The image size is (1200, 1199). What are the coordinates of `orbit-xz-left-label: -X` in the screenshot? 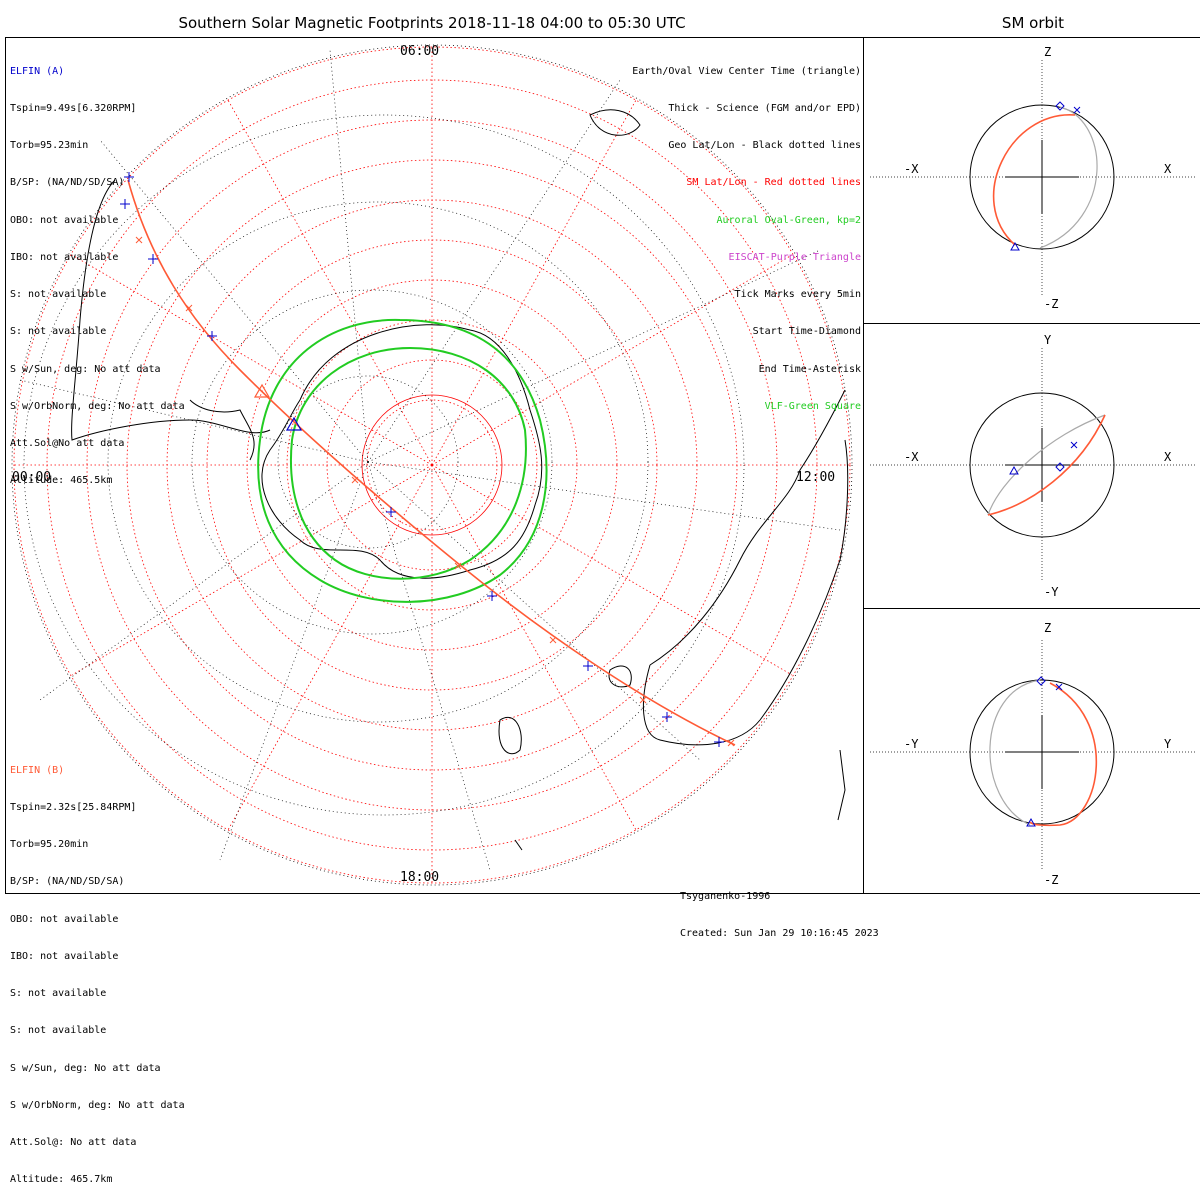 It's located at (911, 169).